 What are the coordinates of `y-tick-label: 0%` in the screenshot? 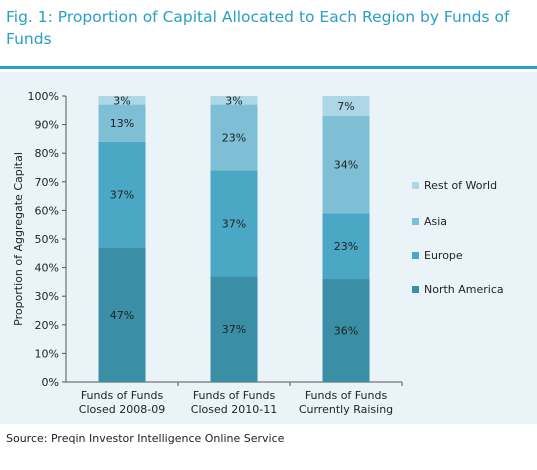 It's located at (50, 382).